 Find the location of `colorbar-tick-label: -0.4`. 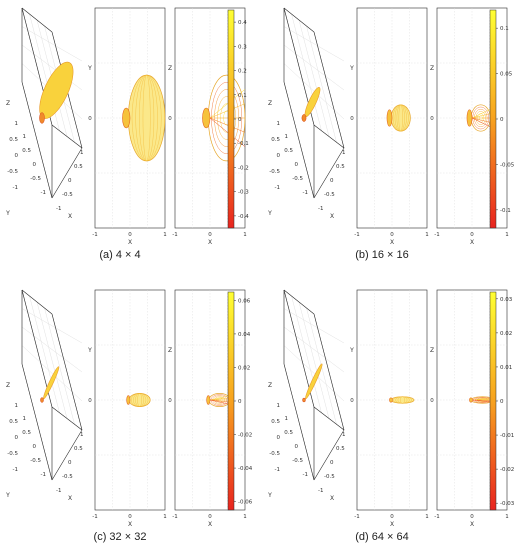

colorbar-tick-label: -0.4 is located at coordinates (243, 217).